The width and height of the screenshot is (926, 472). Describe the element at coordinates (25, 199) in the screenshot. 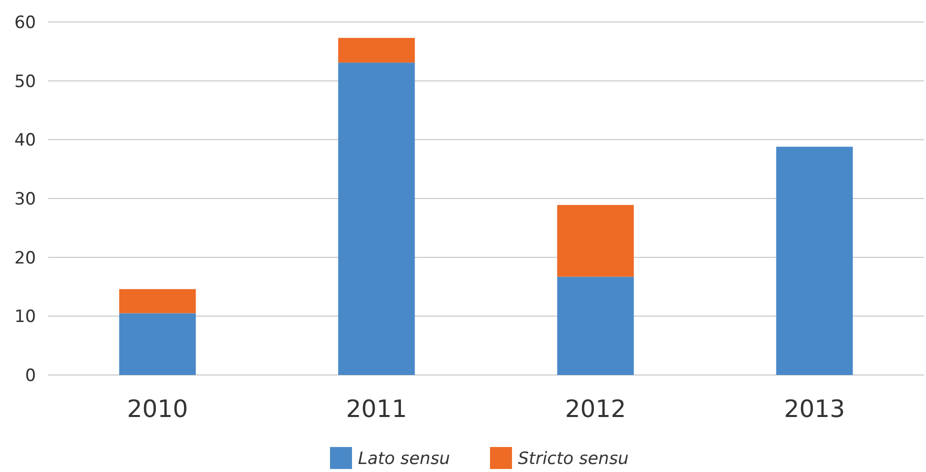

I see `y-tick-label: 30` at that location.